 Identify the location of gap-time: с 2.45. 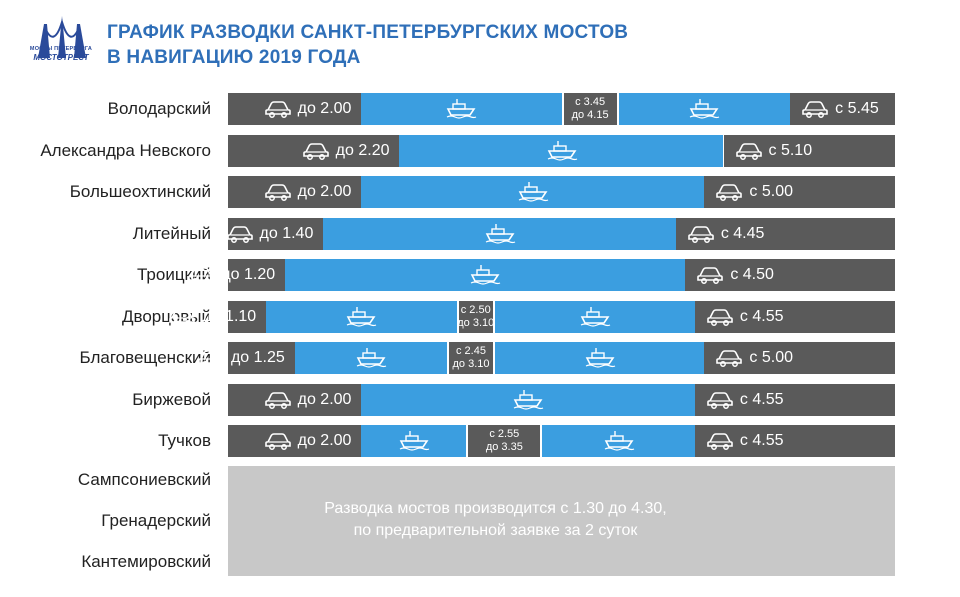
(471, 351).